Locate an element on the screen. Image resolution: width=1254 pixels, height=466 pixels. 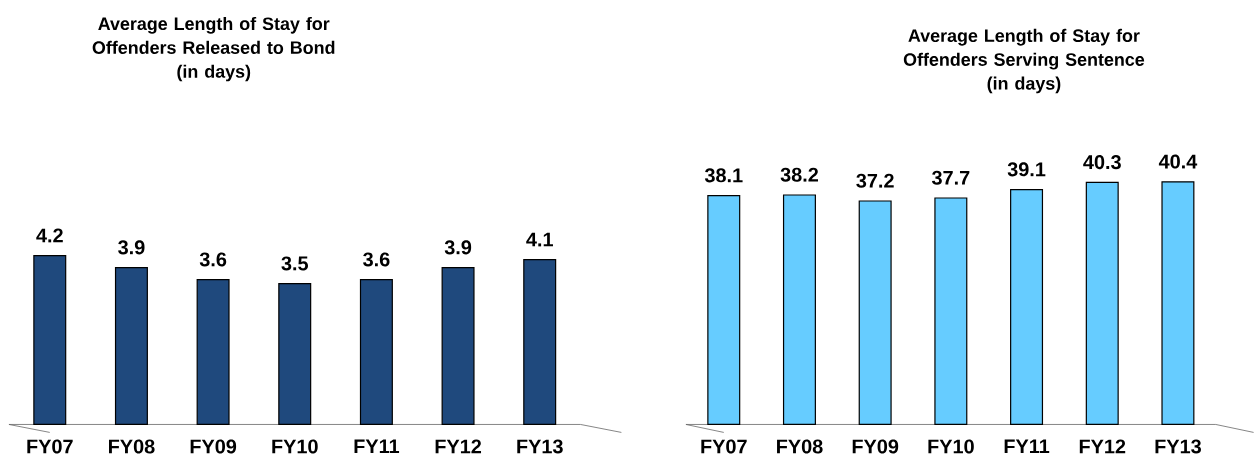
data-label: 37.7 is located at coordinates (950, 177).